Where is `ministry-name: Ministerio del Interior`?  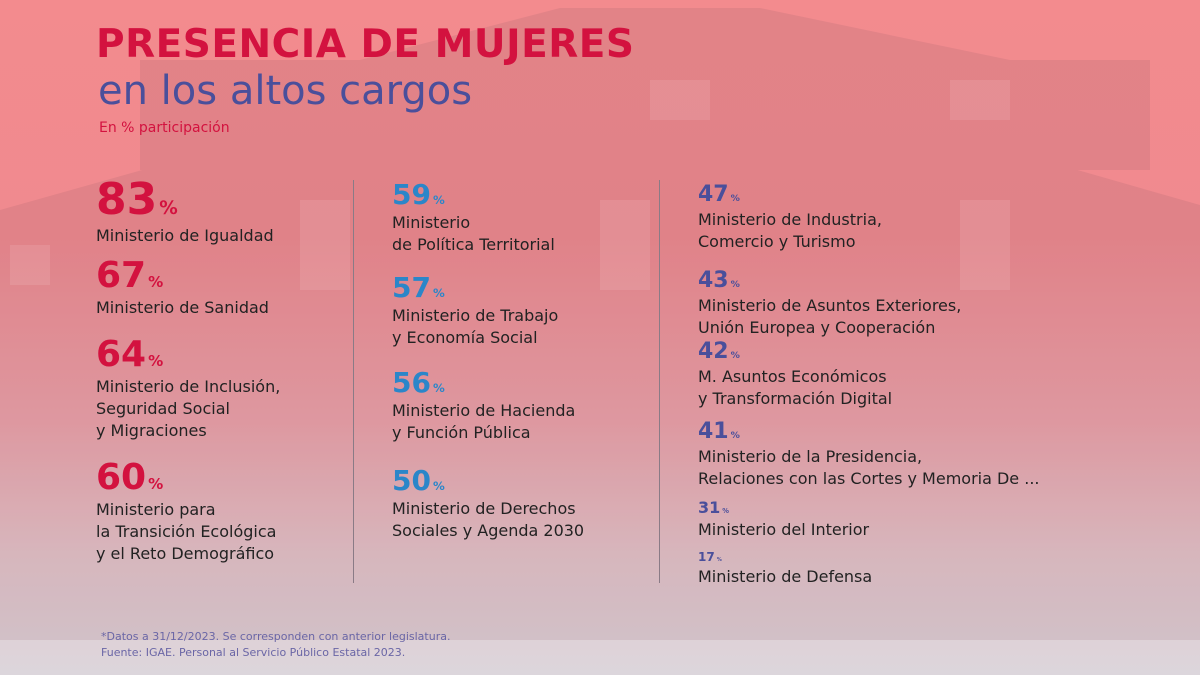
ministry-name: Ministerio del Interior is located at coordinates (784, 529).